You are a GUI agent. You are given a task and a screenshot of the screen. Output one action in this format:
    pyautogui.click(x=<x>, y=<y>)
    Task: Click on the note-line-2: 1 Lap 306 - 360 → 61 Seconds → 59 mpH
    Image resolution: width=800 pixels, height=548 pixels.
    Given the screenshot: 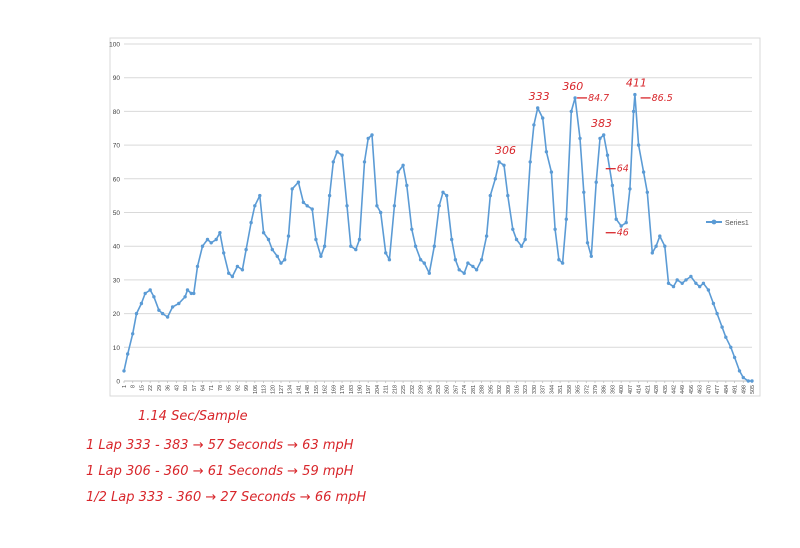 What is the action you would take?
    pyautogui.click(x=220, y=471)
    